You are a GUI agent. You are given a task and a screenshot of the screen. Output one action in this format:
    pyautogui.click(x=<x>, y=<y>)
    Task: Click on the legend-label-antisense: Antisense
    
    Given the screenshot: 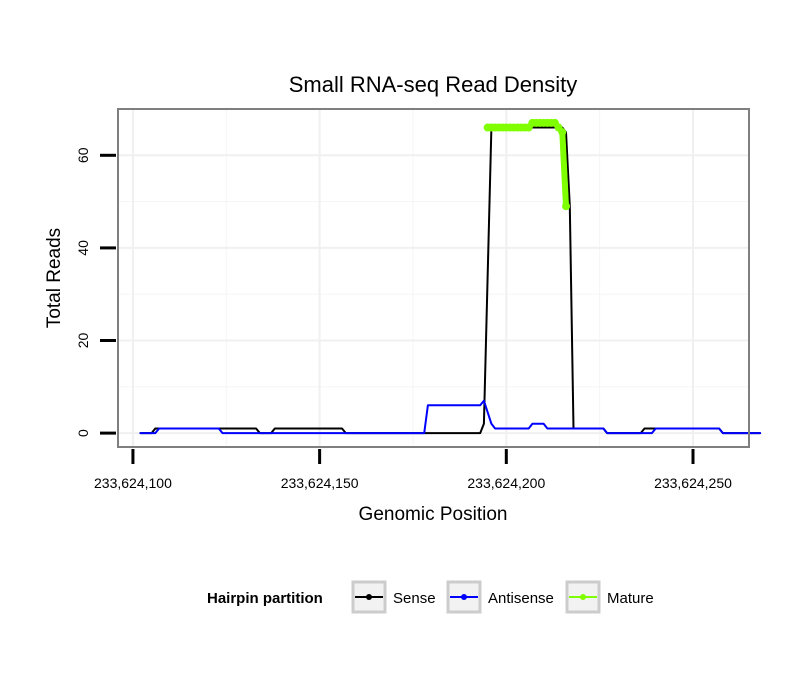 What is the action you would take?
    pyautogui.click(x=521, y=598)
    